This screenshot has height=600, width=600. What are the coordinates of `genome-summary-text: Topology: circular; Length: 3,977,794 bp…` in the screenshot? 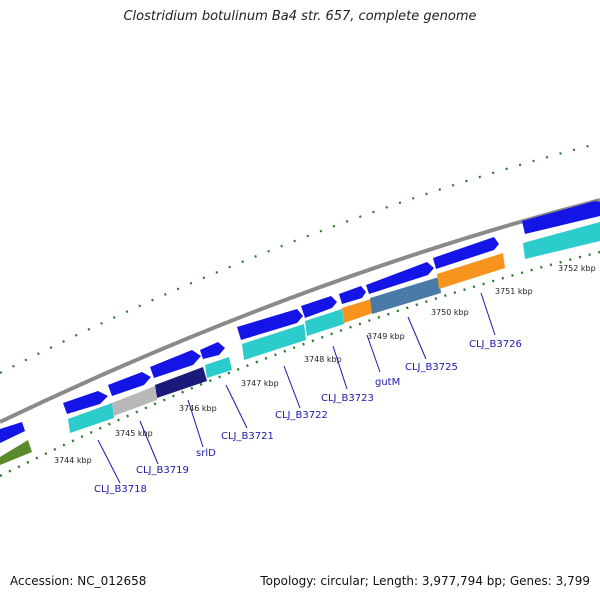 It's located at (425, 581).